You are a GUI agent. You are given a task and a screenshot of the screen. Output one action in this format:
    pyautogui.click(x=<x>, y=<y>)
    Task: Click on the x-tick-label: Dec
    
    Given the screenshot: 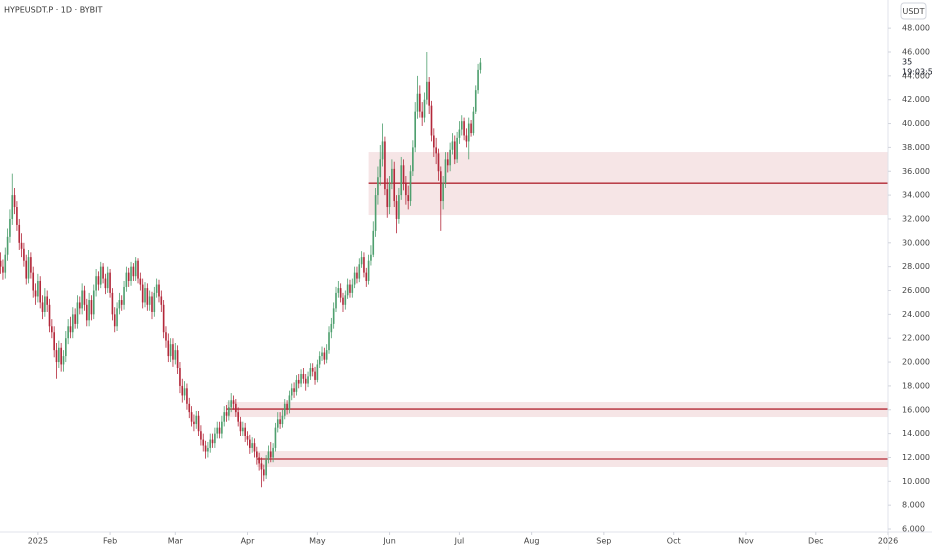 What is the action you would take?
    pyautogui.click(x=815, y=541)
    